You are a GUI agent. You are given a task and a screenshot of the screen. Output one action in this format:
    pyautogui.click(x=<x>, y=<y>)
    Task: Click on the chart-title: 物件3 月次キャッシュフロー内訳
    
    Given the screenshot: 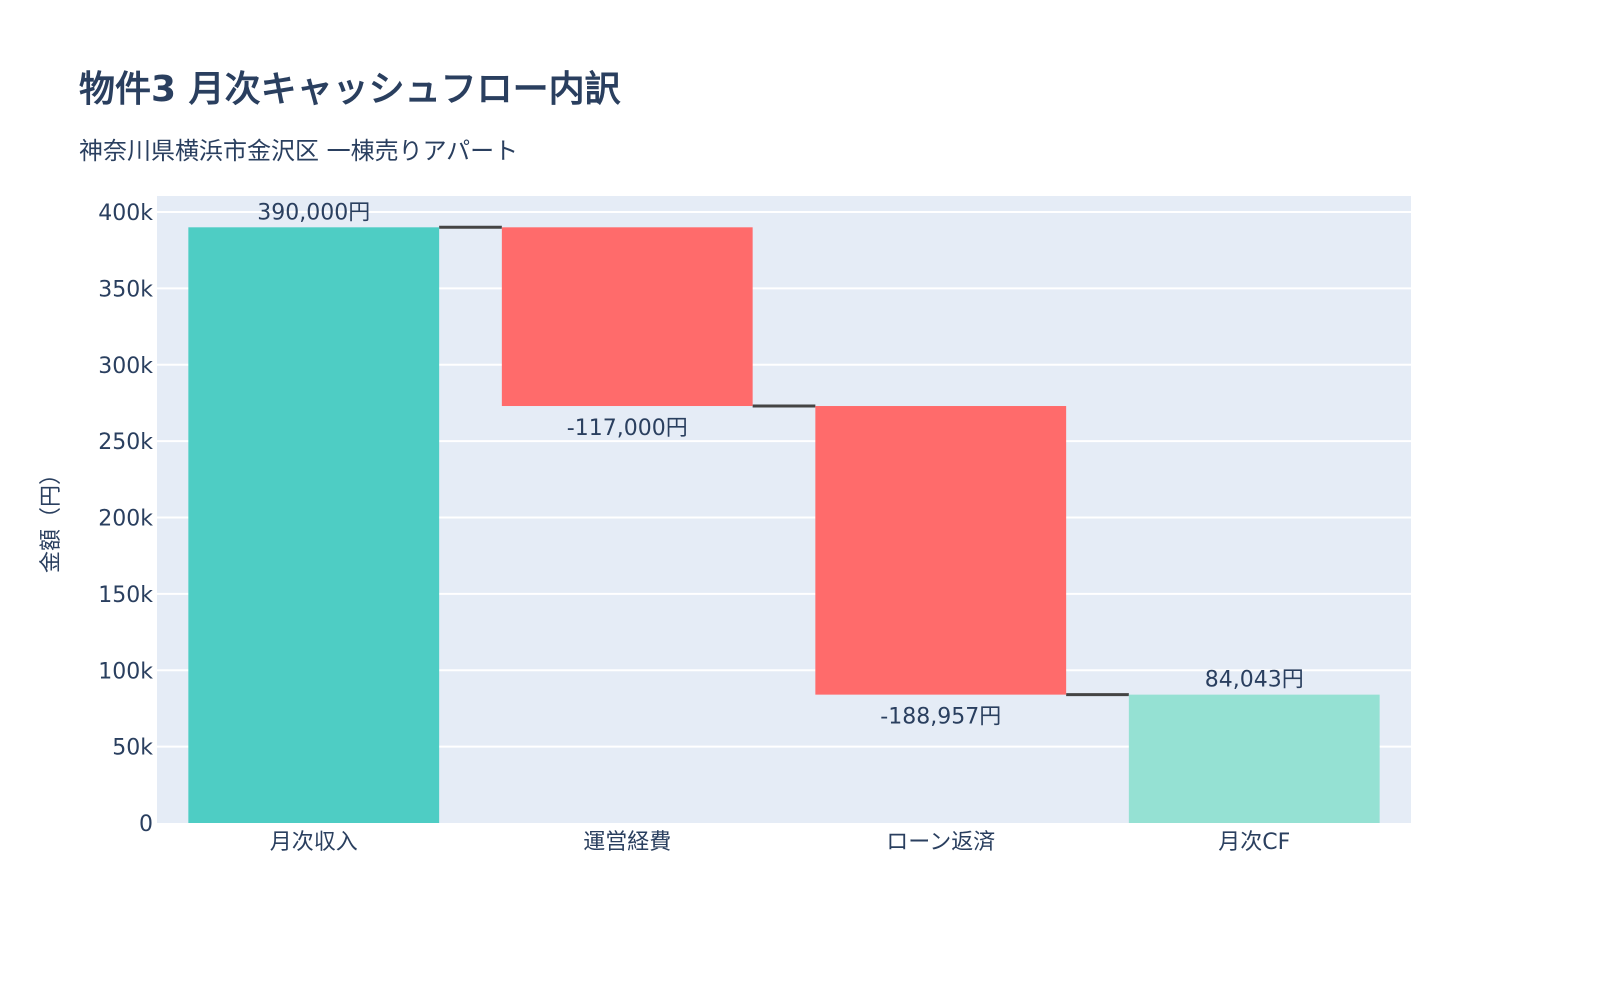 What is the action you would take?
    pyautogui.click(x=350, y=89)
    